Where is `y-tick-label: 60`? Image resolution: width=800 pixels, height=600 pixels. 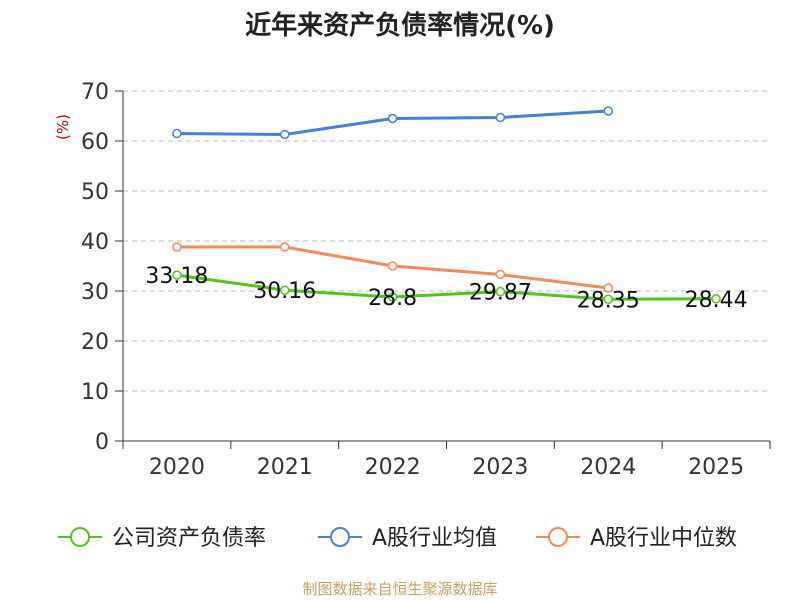
y-tick-label: 60 is located at coordinates (95, 142).